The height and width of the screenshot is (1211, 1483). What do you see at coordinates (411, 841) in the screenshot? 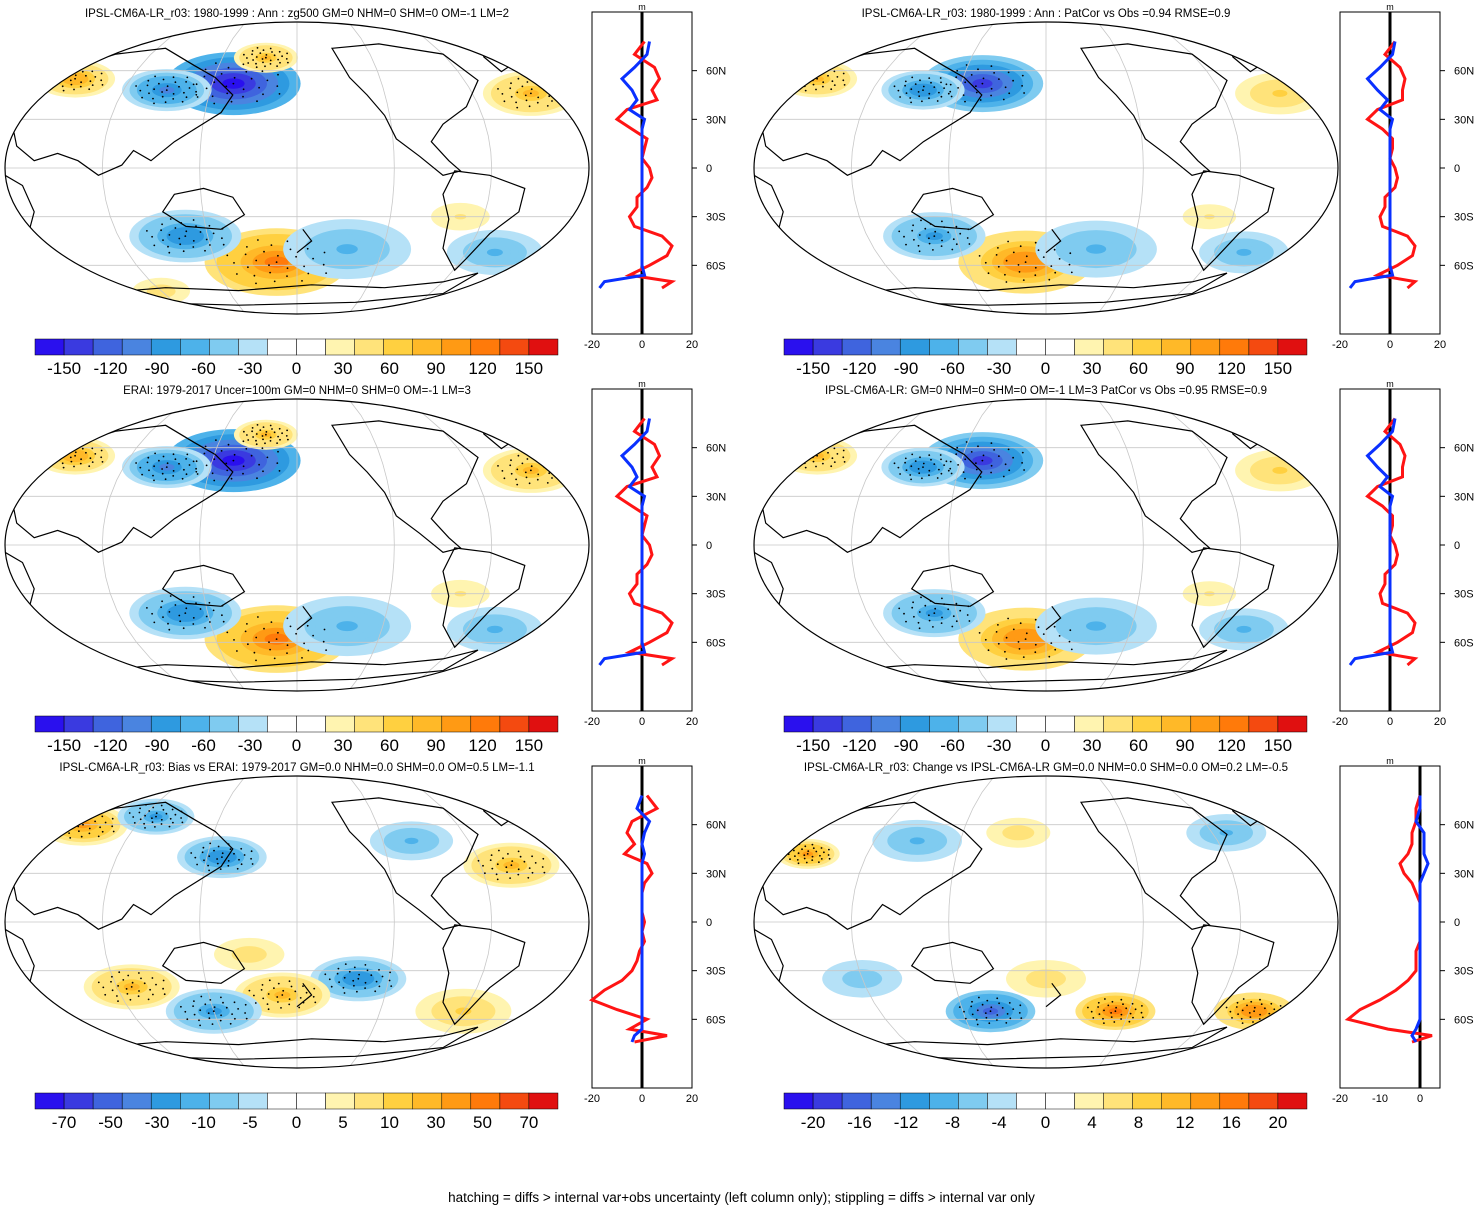
I see `anomaly-contour` at bounding box center [411, 841].